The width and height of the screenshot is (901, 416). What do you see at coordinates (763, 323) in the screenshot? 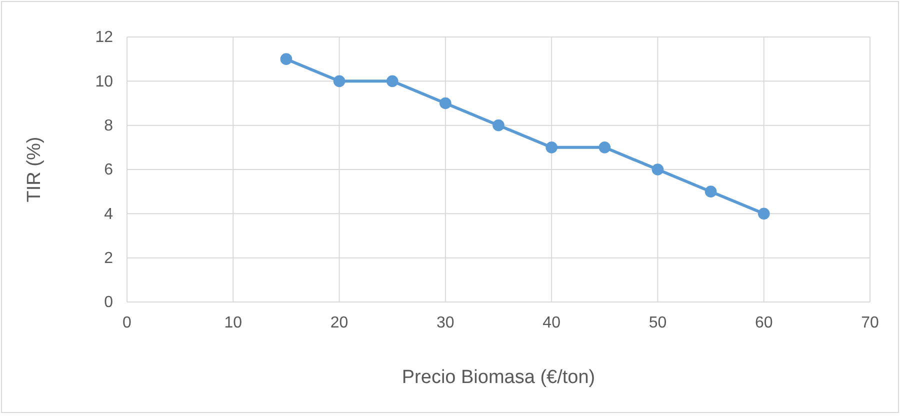
I see `x-tick-label: 60` at bounding box center [763, 323].